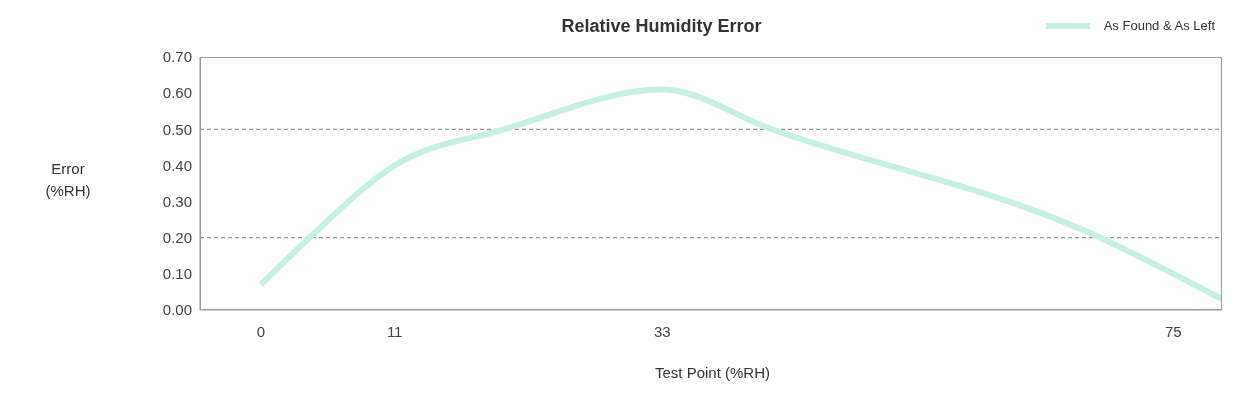 Image resolution: width=1233 pixels, height=400 pixels. What do you see at coordinates (1159, 25) in the screenshot?
I see `legend-label: As Found & As Left` at bounding box center [1159, 25].